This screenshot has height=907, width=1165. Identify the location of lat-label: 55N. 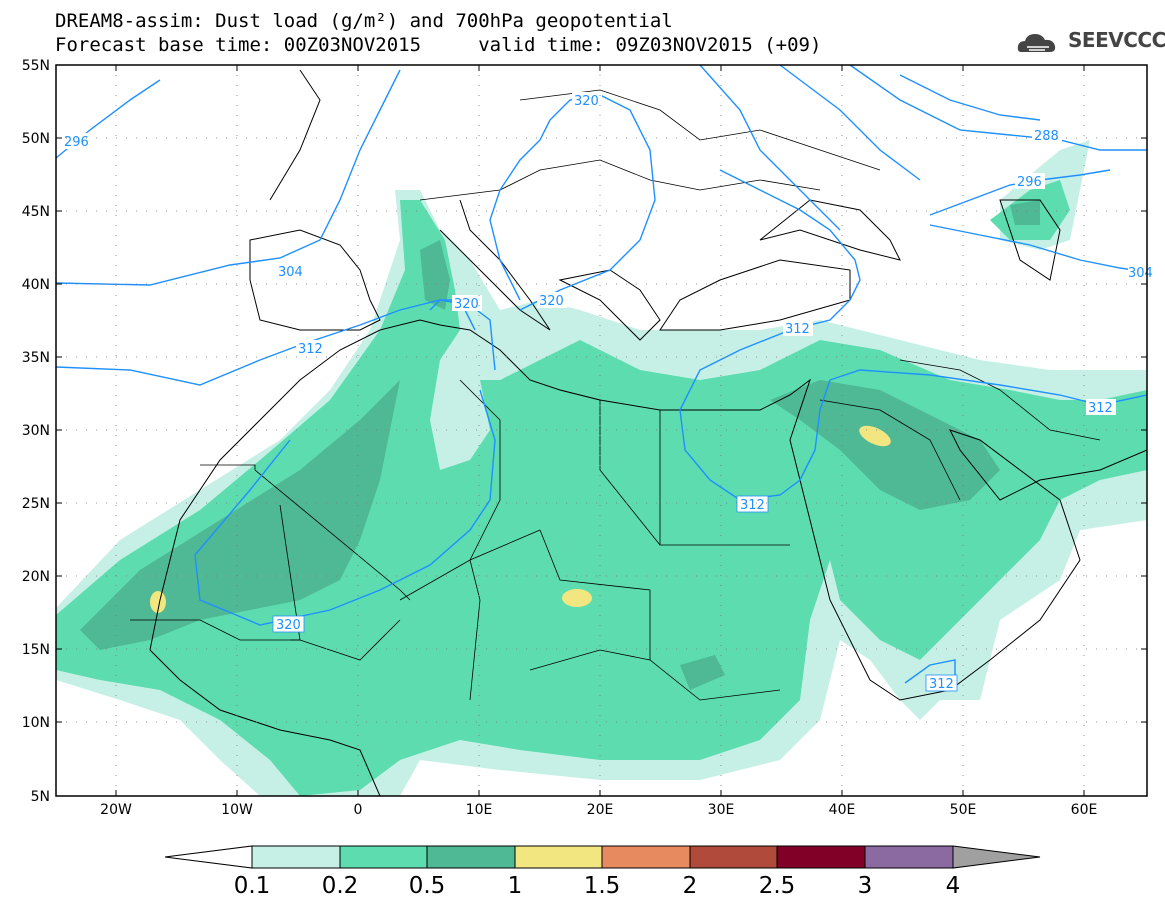
(36, 66).